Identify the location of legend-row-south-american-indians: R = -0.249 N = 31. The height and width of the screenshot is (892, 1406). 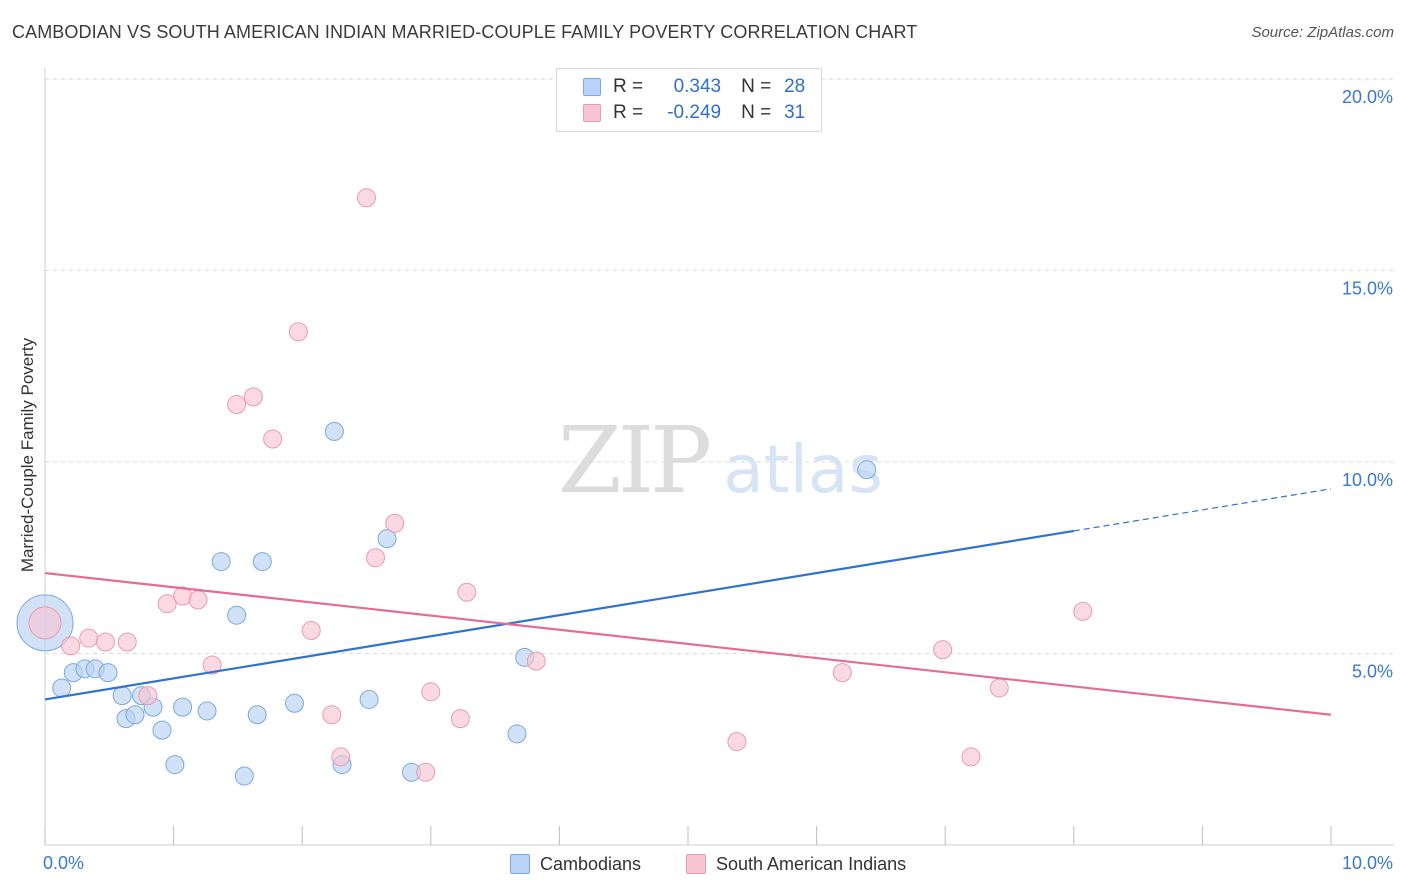
(694, 113).